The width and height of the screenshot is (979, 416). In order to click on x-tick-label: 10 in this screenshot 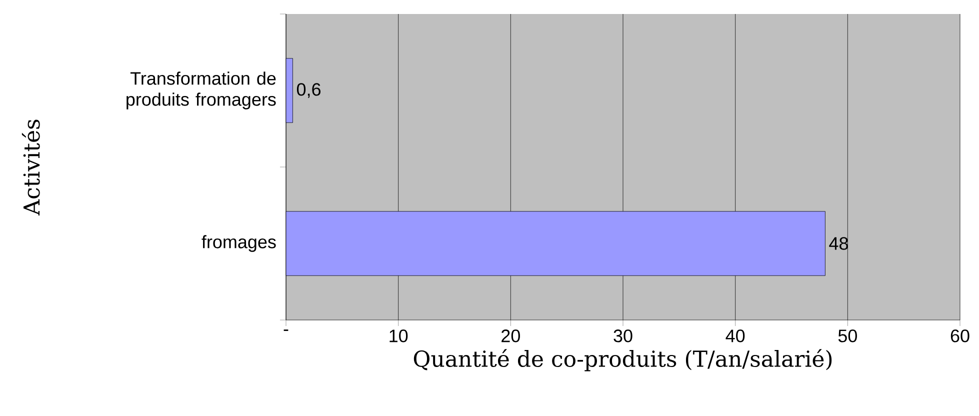, I will do `click(399, 336)`.